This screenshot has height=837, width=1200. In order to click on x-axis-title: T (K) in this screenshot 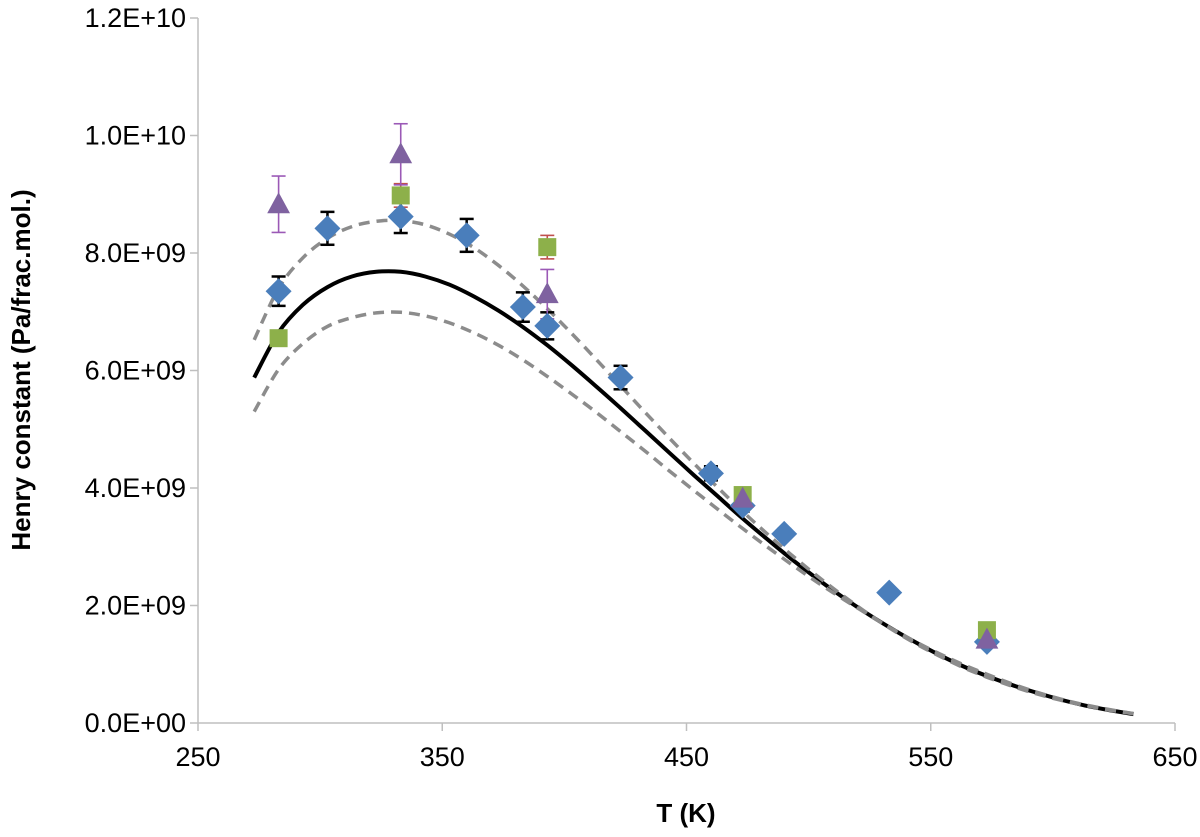, I will do `click(685, 813)`.